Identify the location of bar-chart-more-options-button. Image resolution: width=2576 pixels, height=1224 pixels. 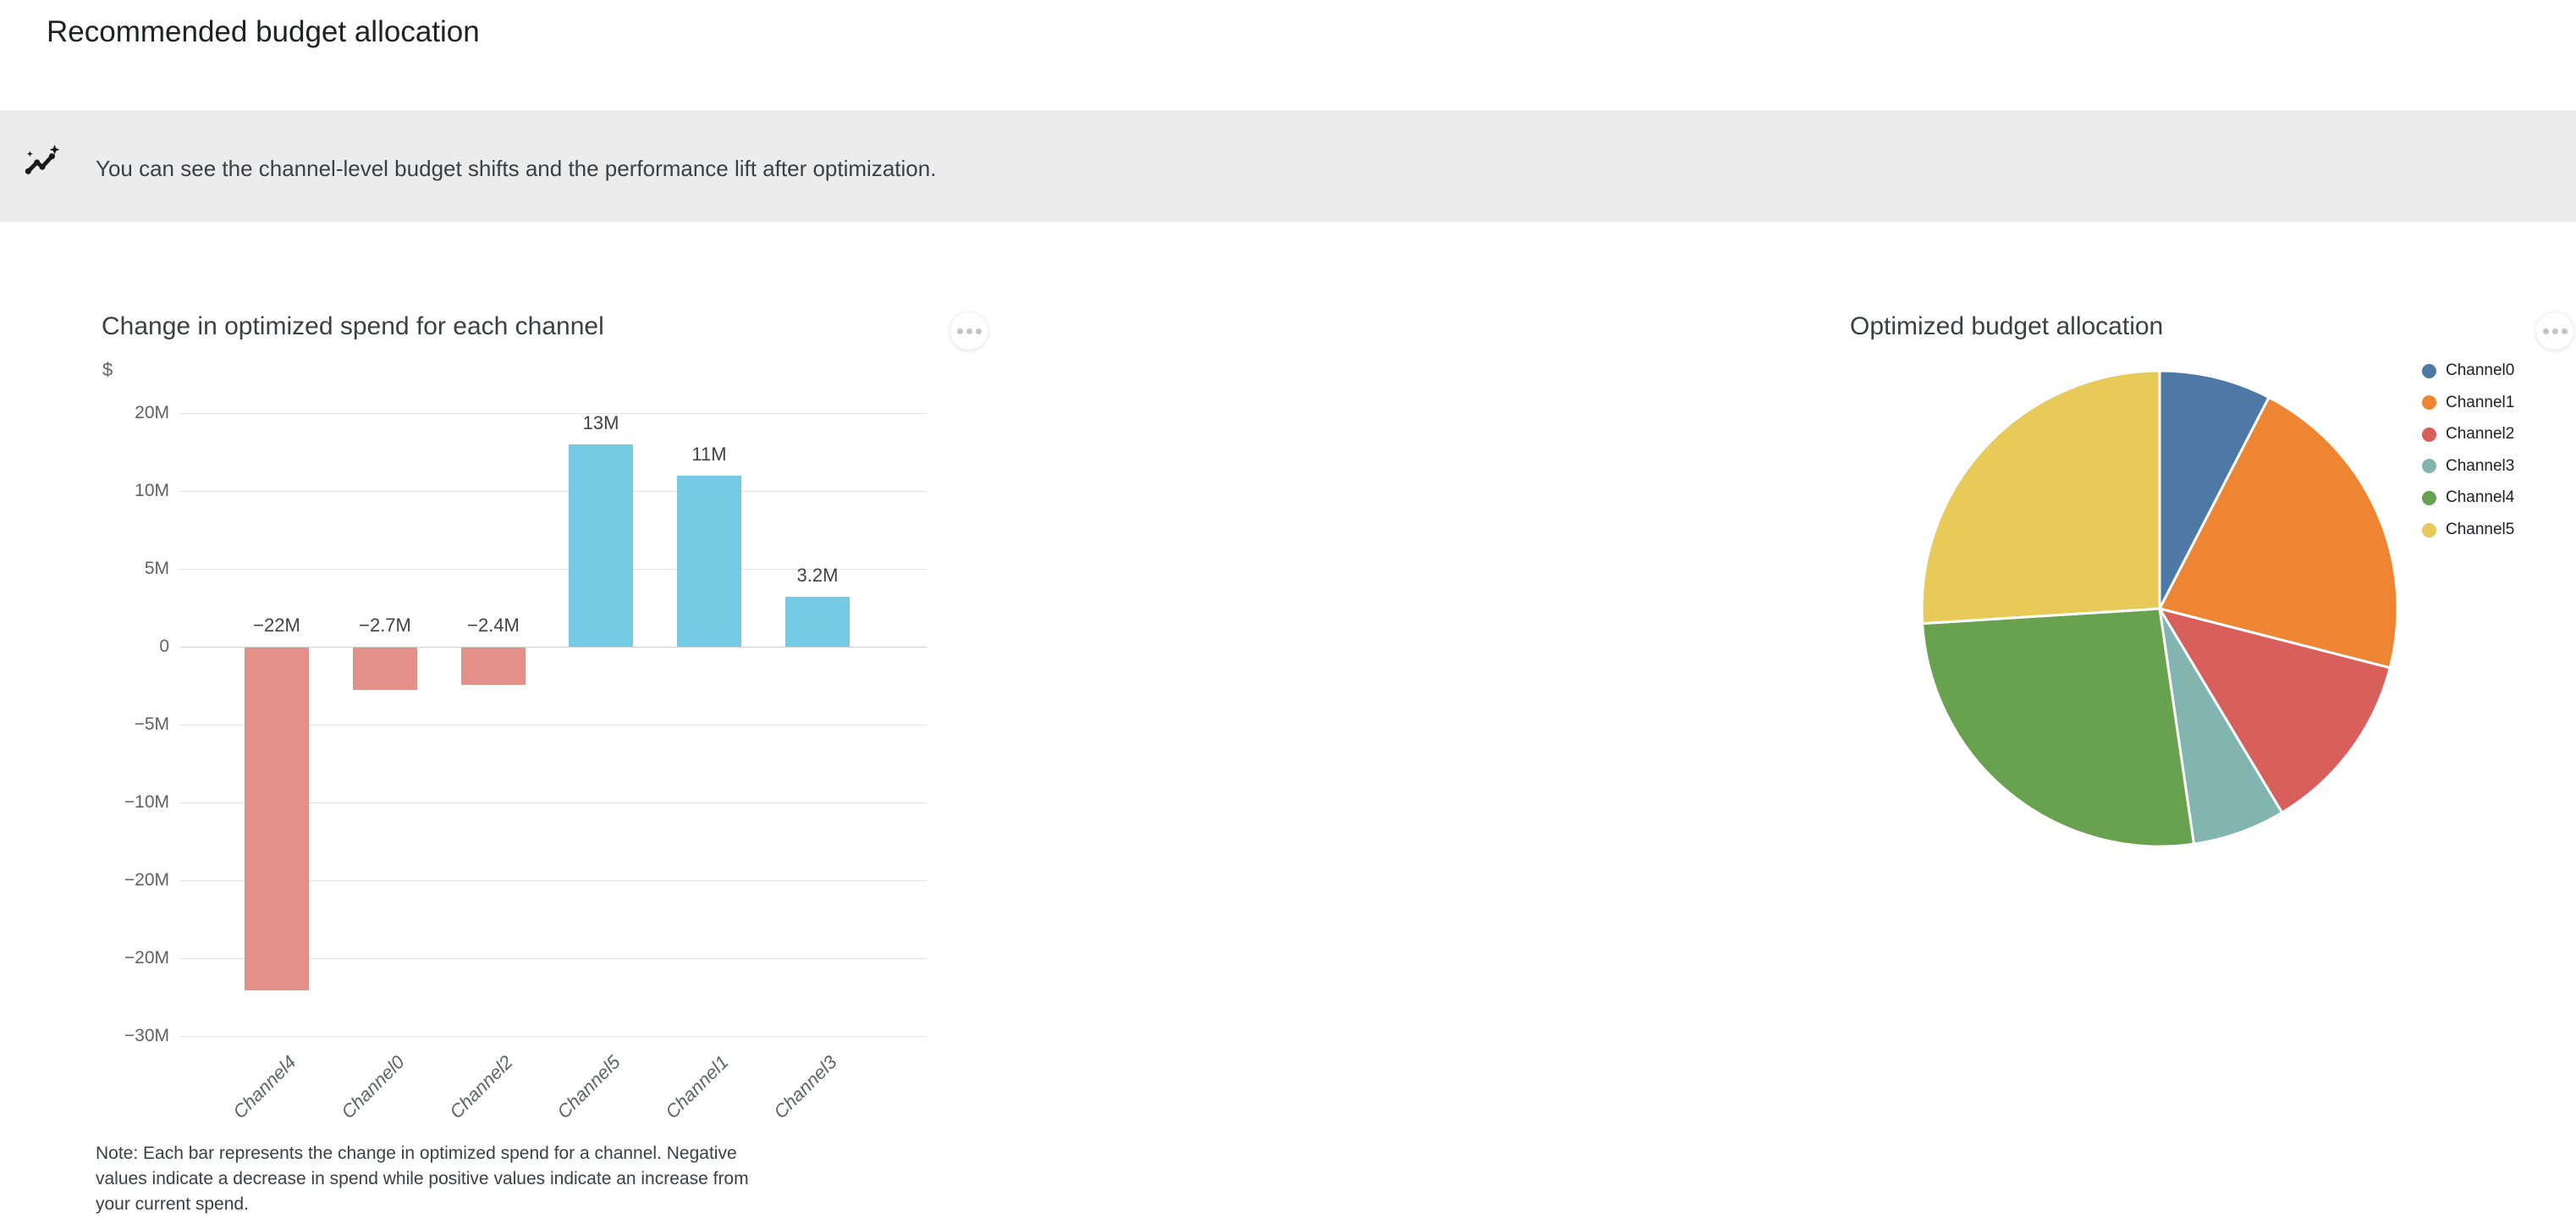
(968, 331).